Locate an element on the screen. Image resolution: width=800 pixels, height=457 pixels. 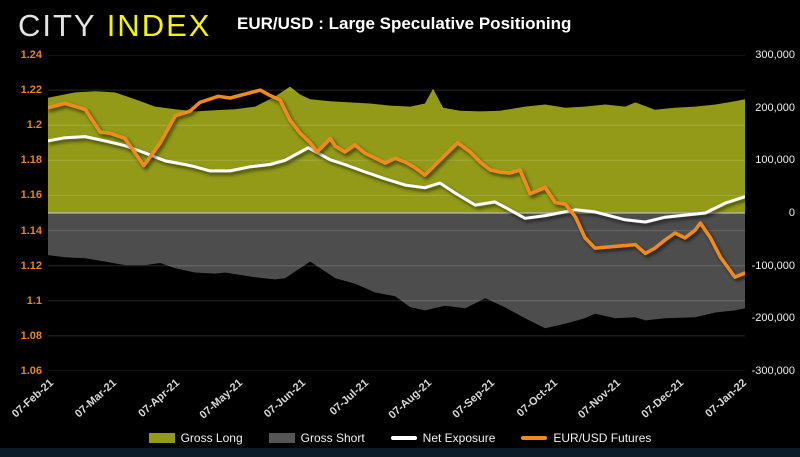
y-axis-right-label: -200,000 is located at coordinates (773, 318).